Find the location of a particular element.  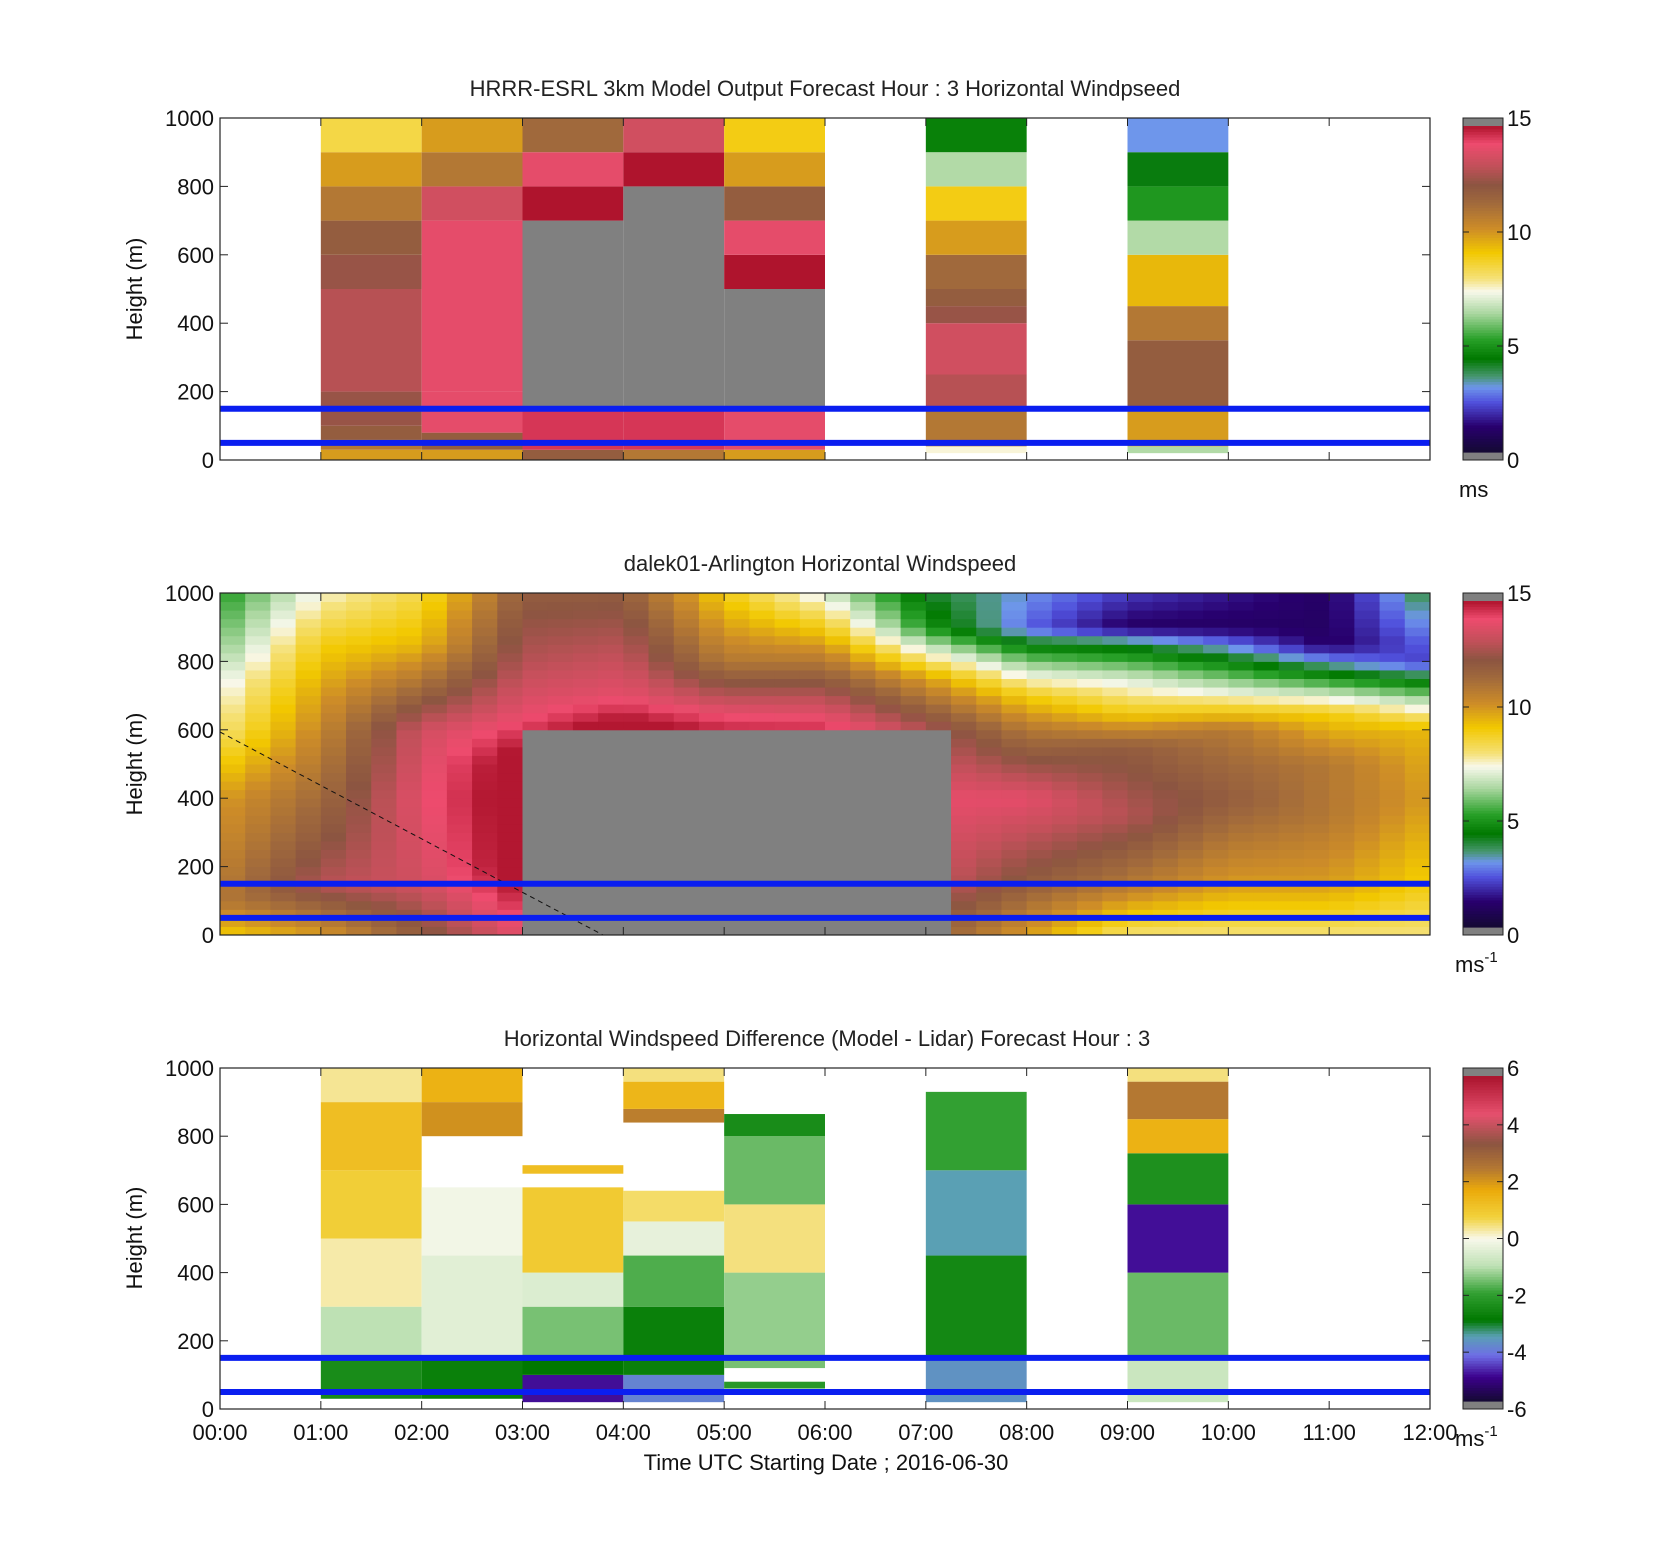

y-axis-label: Height (m) is located at coordinates (134, 289).